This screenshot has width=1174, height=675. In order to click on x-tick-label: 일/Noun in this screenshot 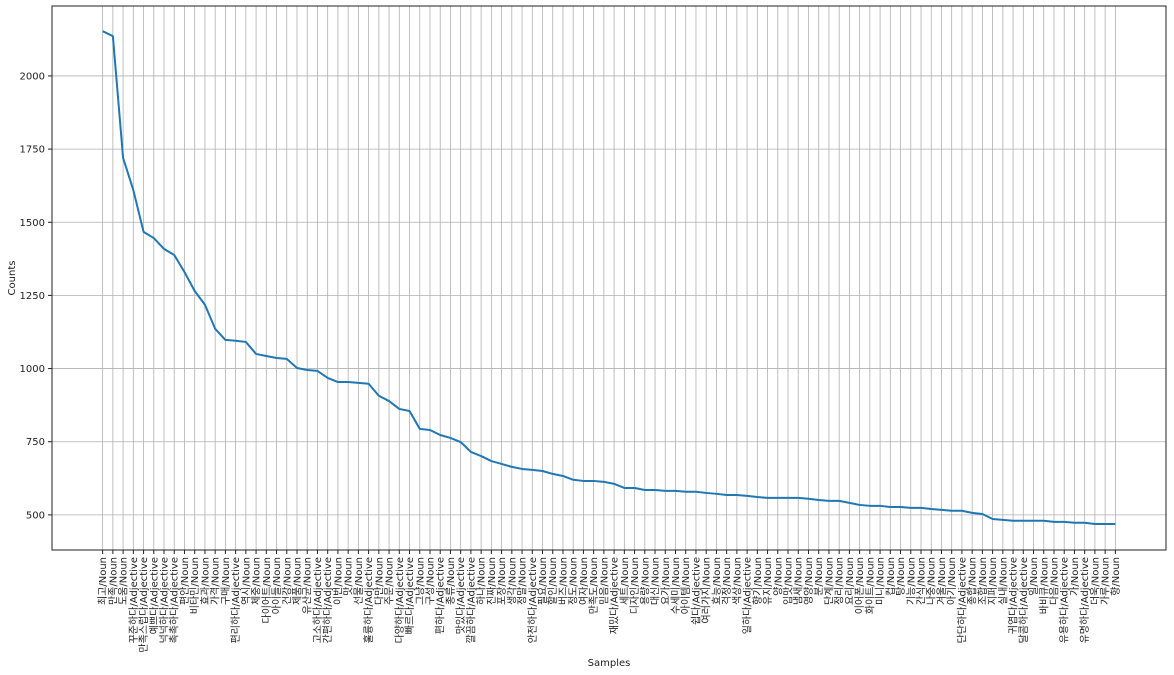, I will do `click(1034, 576)`.